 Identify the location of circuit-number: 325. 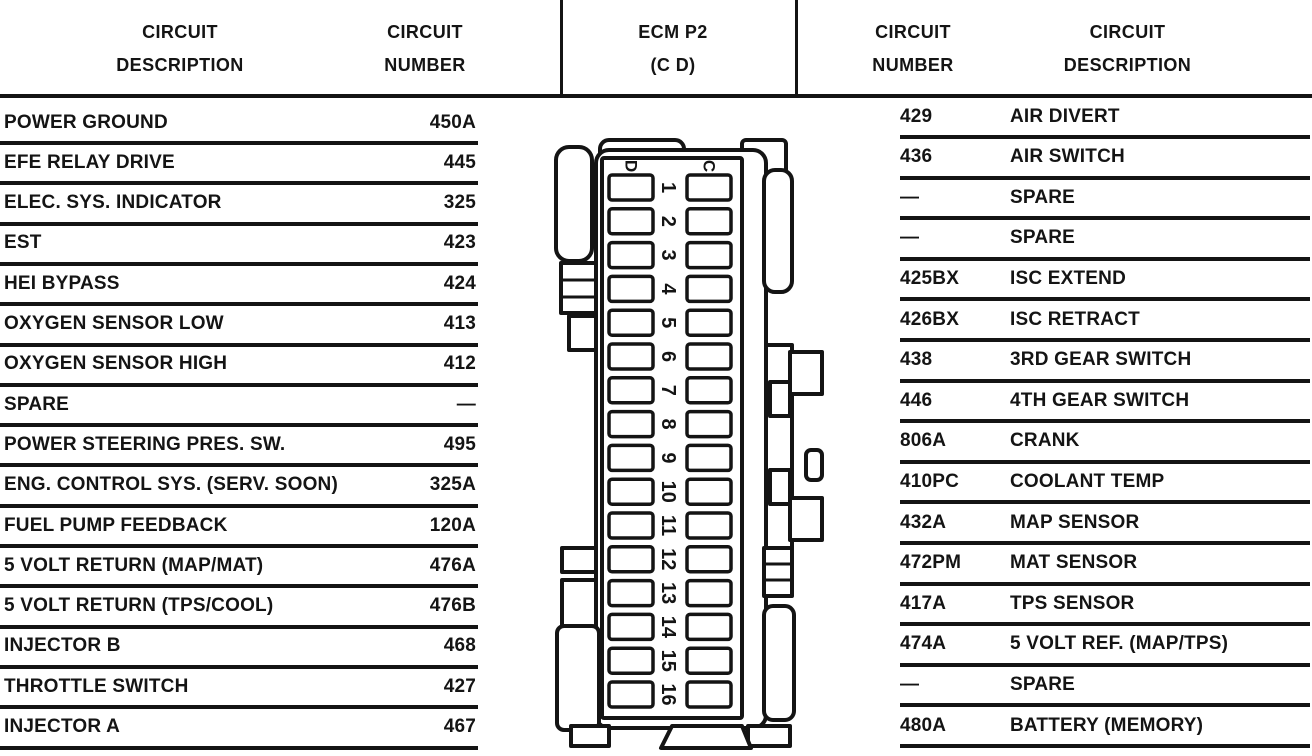
(459, 203).